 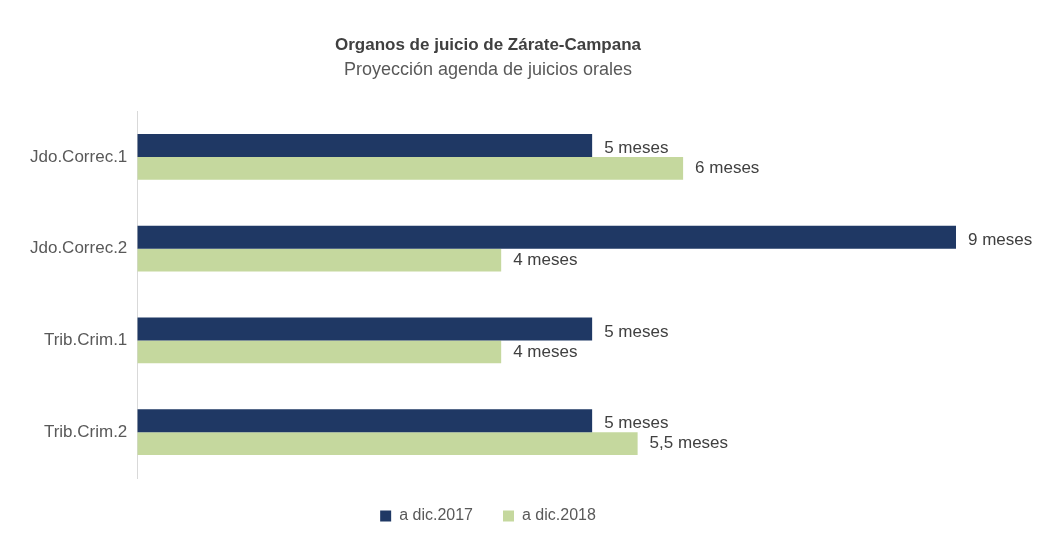 I want to click on chart-title: Organos de juicio de Zárate-Campana, so click(x=488, y=44).